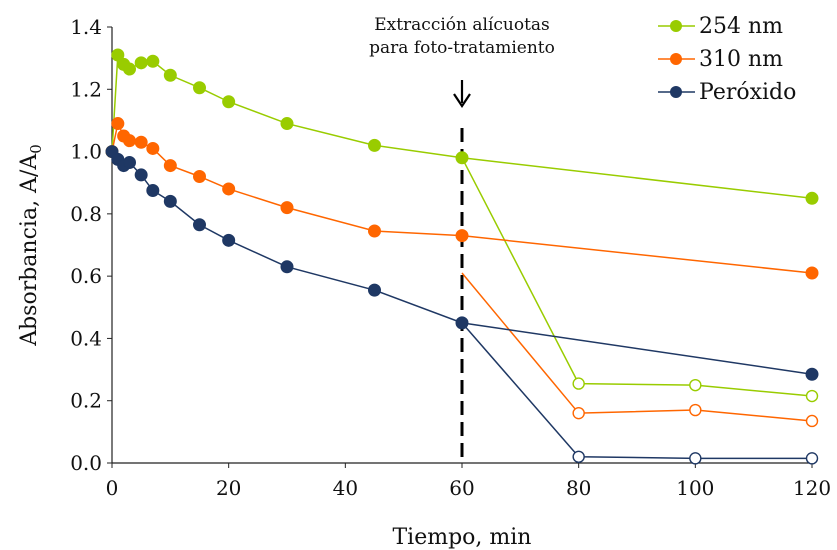 This screenshot has width=837, height=550. I want to click on x-tick-label: 0, so click(112, 488).